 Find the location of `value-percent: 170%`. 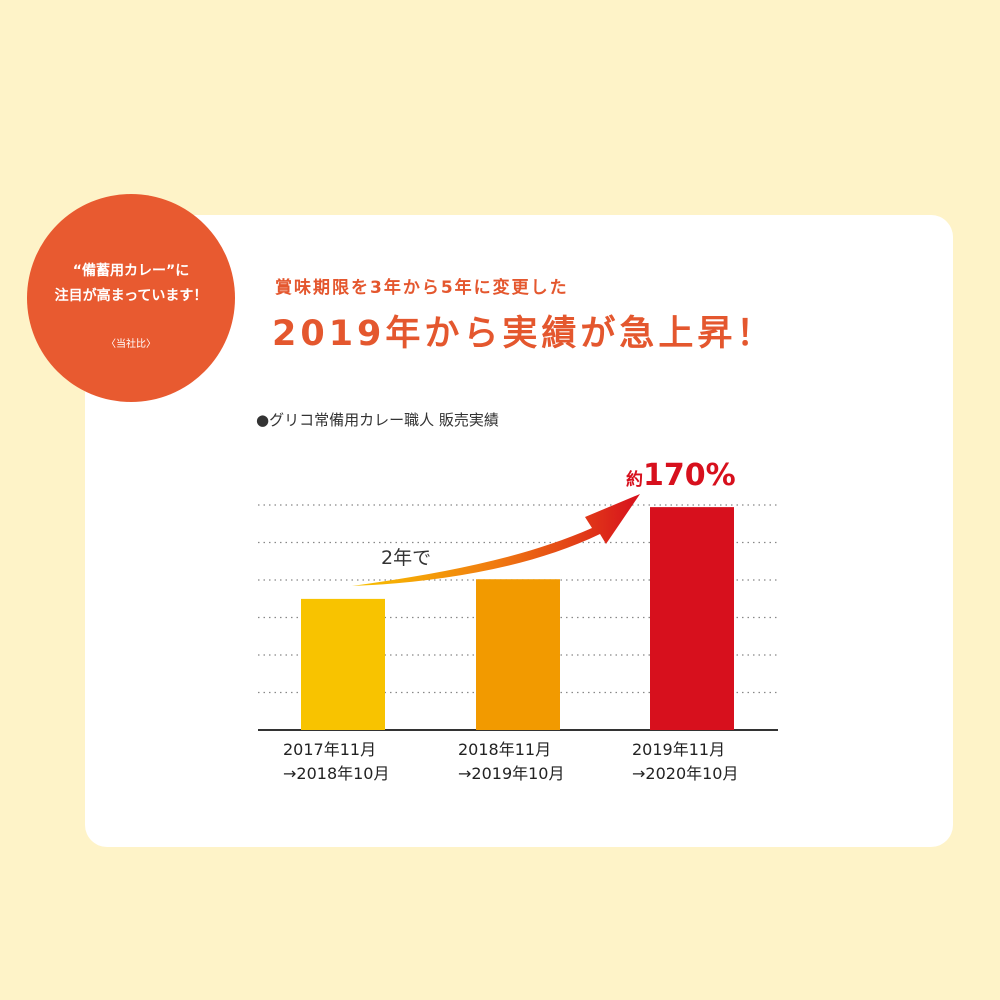

value-percent: 170% is located at coordinates (689, 475).